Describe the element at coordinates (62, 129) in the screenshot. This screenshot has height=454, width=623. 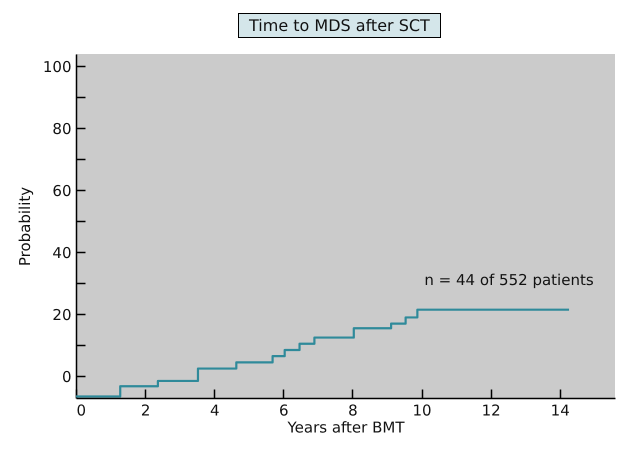
I see `y-tick-label: 80` at that location.